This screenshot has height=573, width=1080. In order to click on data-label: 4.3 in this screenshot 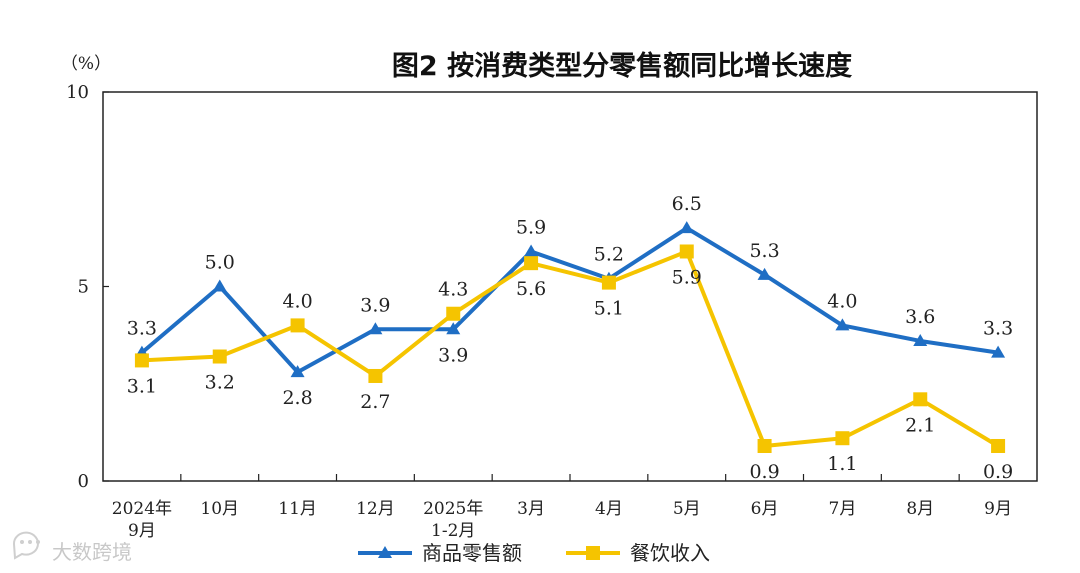, I will do `click(453, 290)`.